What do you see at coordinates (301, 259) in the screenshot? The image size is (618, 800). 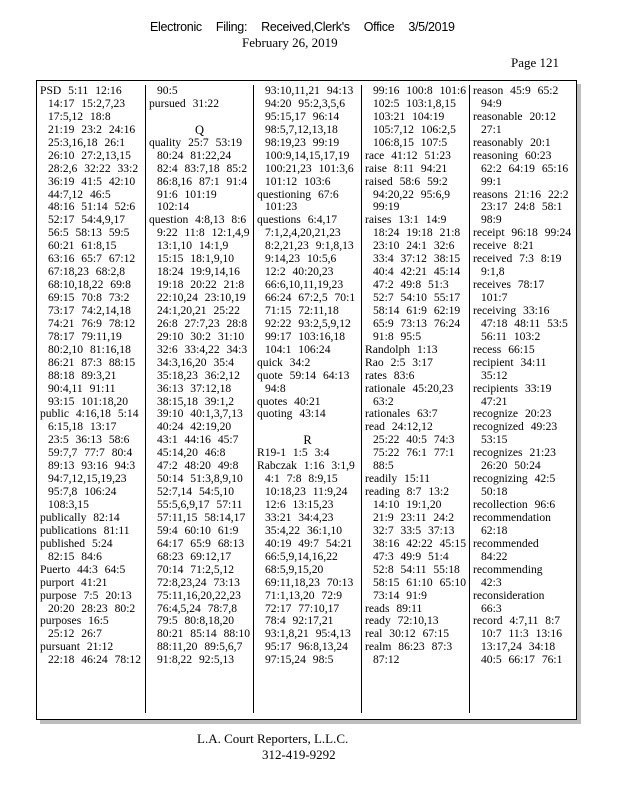 I see `index-entry-continuation: 9:14,23 10:5,6` at bounding box center [301, 259].